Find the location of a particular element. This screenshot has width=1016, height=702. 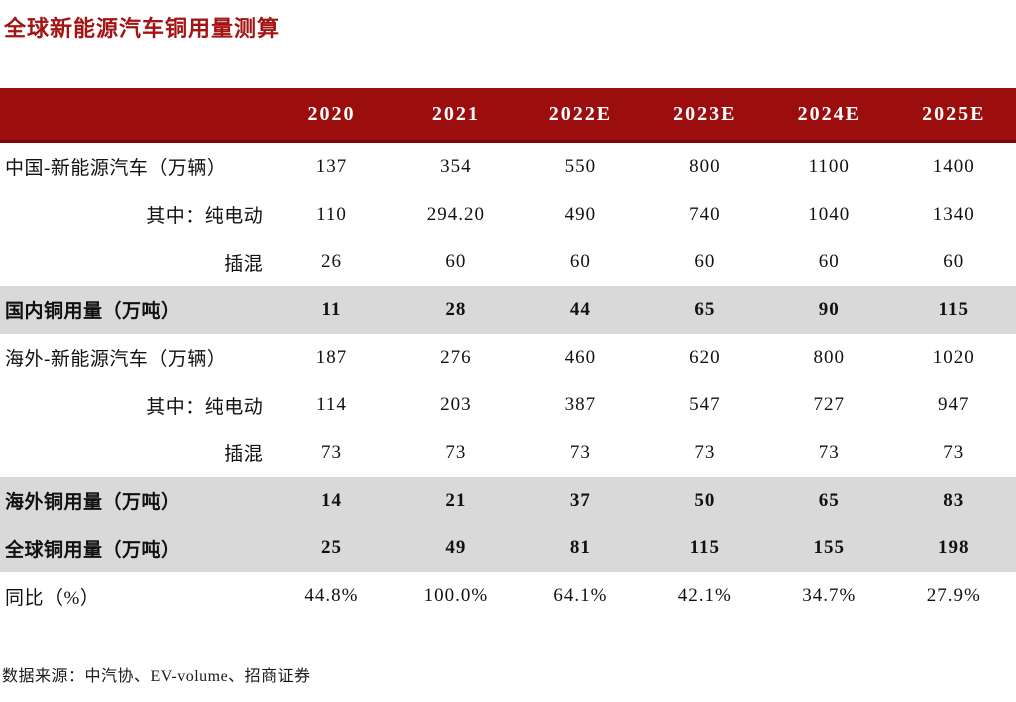

row-label: 中国-新能源汽车（万辆） is located at coordinates (116, 169).